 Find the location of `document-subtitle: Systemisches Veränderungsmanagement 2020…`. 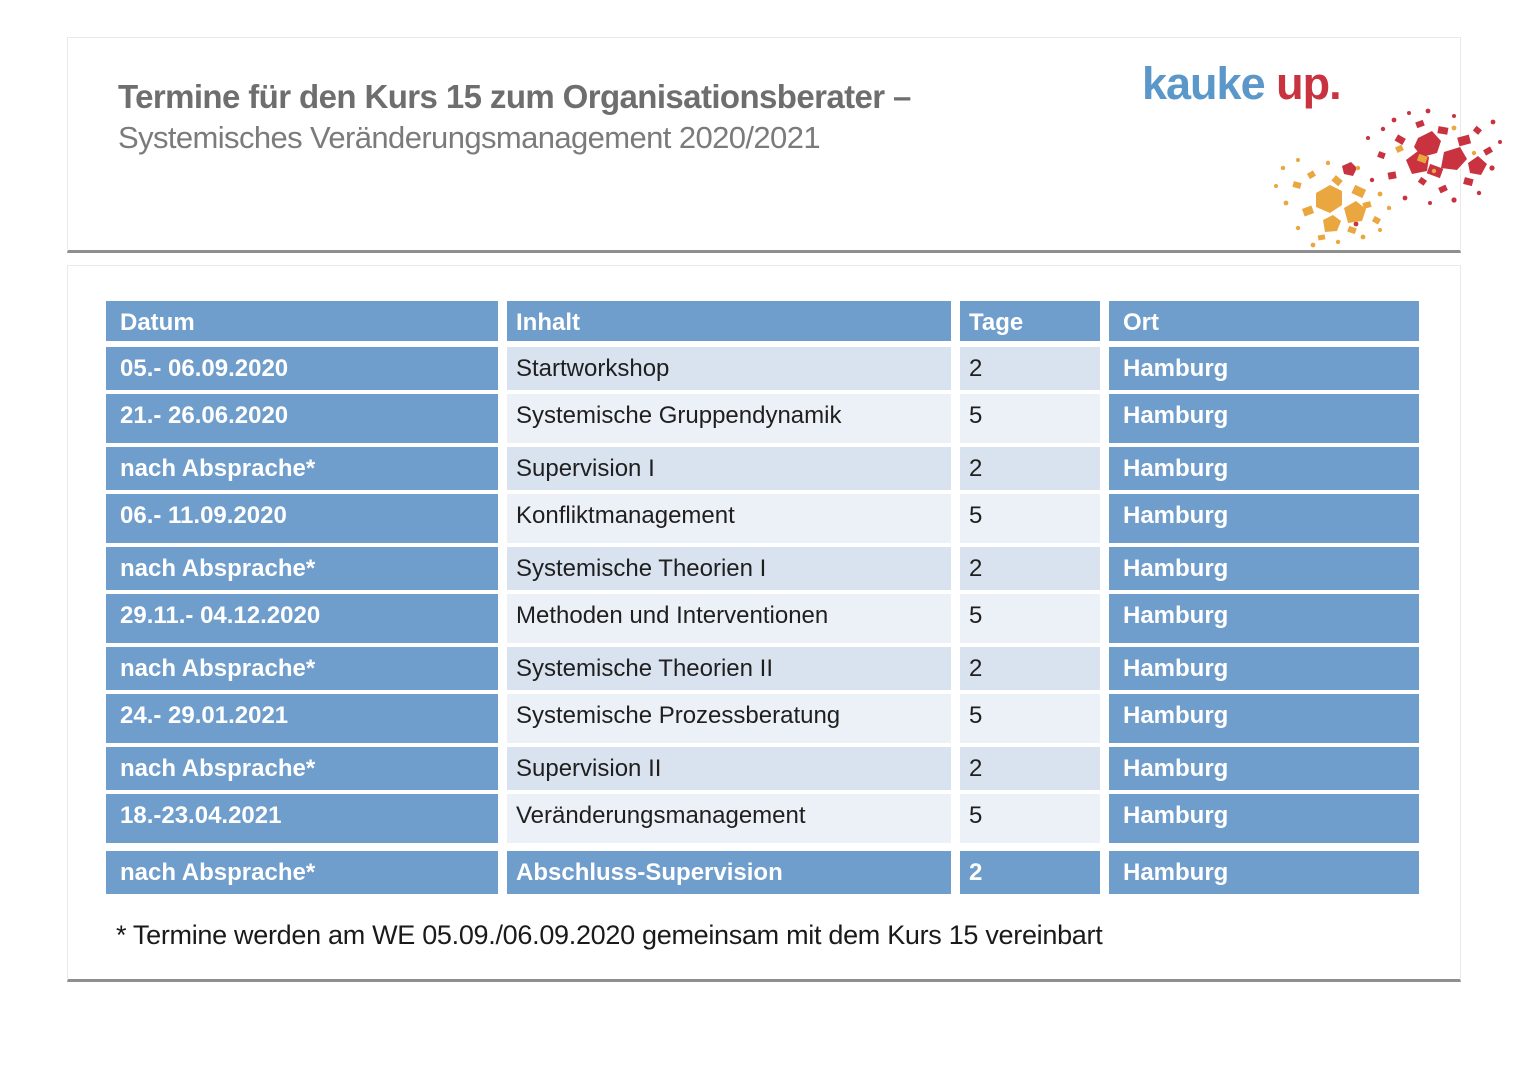

document-subtitle: Systemisches Veränderungsmanagement 2020… is located at coordinates (469, 137).